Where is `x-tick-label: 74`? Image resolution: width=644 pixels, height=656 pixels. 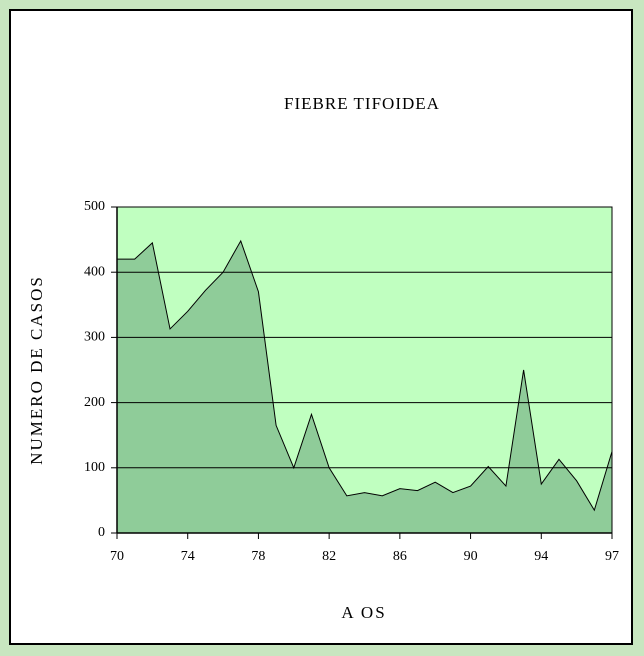
x-tick-label: 74 is located at coordinates (188, 556).